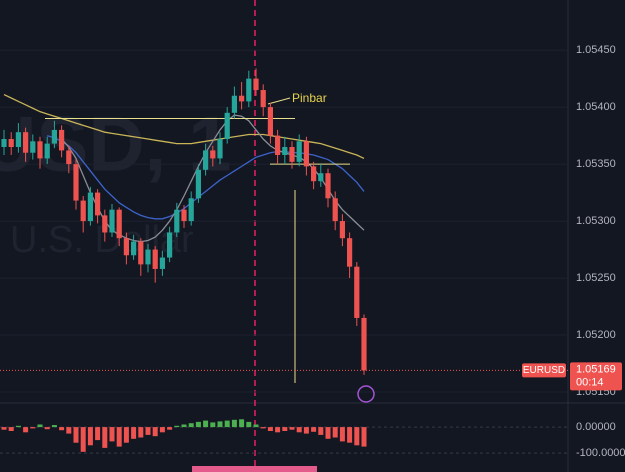 This screenshot has height=472, width=625. What do you see at coordinates (590, 382) in the screenshot?
I see `countdown-label: 00:14` at bounding box center [590, 382].